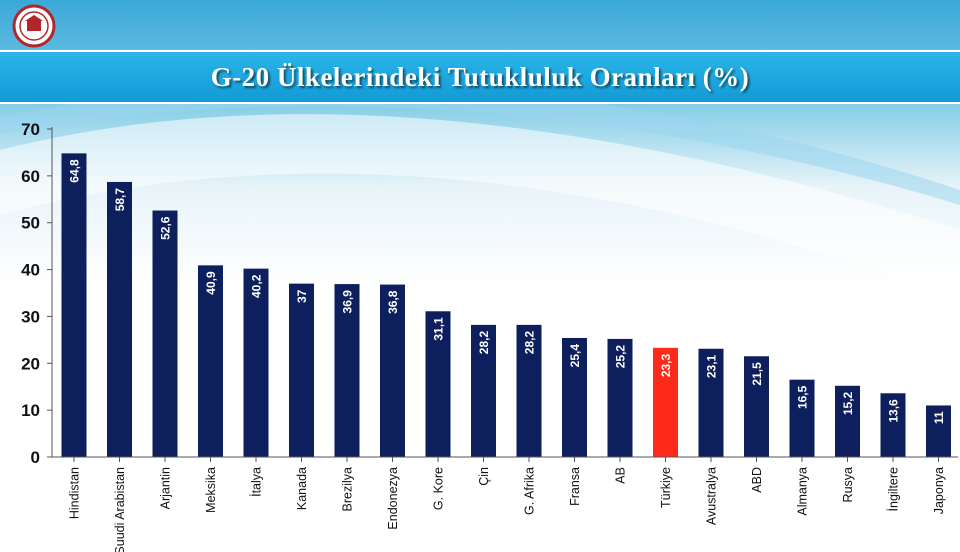 This screenshot has height=552, width=960. Describe the element at coordinates (757, 480) in the screenshot. I see `x-tick-label: ABD` at that location.